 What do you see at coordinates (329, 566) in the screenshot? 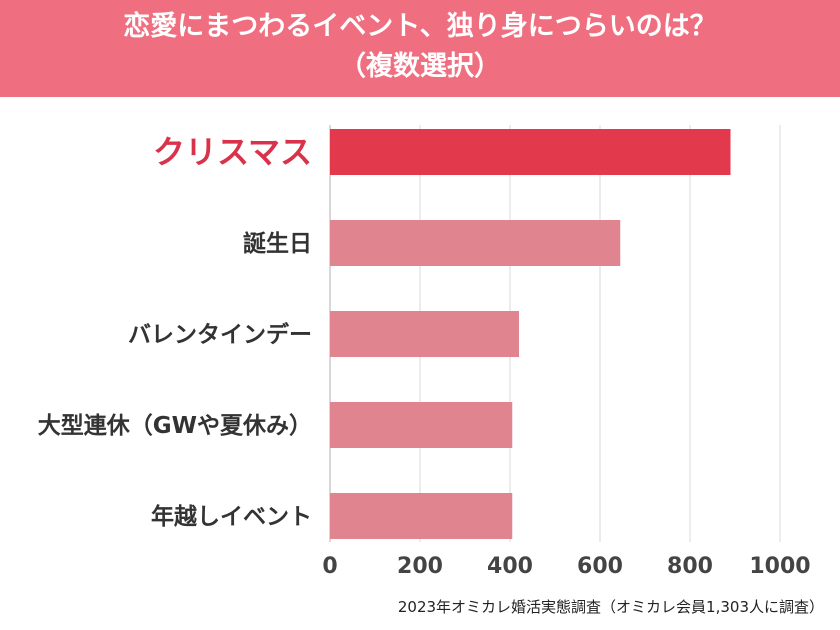
I see `x-tick-label: 0` at bounding box center [329, 566].